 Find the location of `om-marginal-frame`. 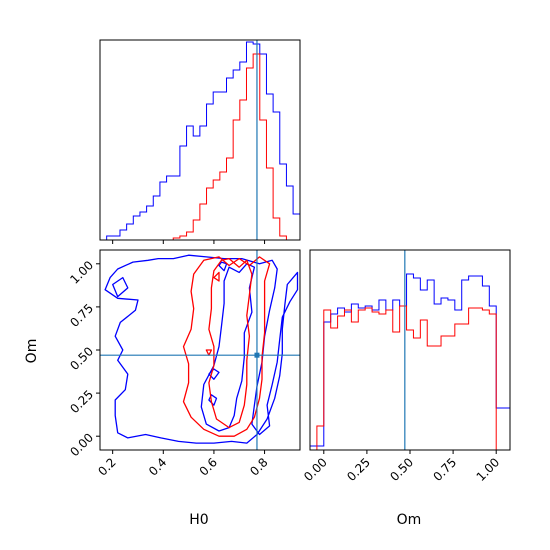

om-marginal-frame is located at coordinates (410, 350).